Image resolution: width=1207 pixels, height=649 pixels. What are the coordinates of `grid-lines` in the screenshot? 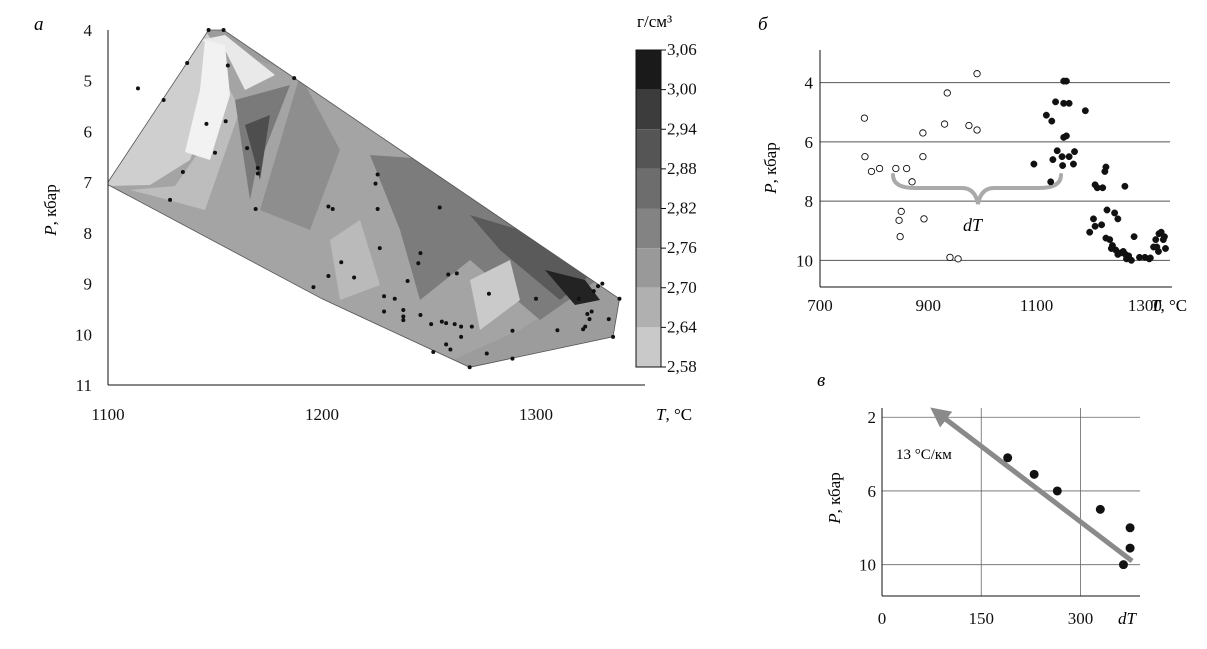 It's located at (995, 171).